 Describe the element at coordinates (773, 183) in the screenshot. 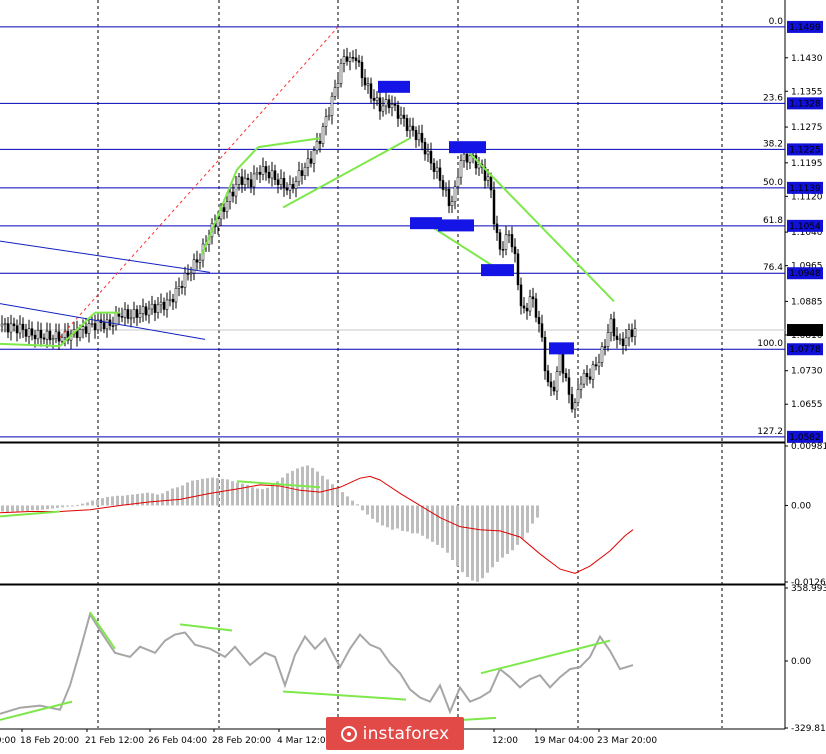

I see `fib-level-label-3: 50.0` at that location.